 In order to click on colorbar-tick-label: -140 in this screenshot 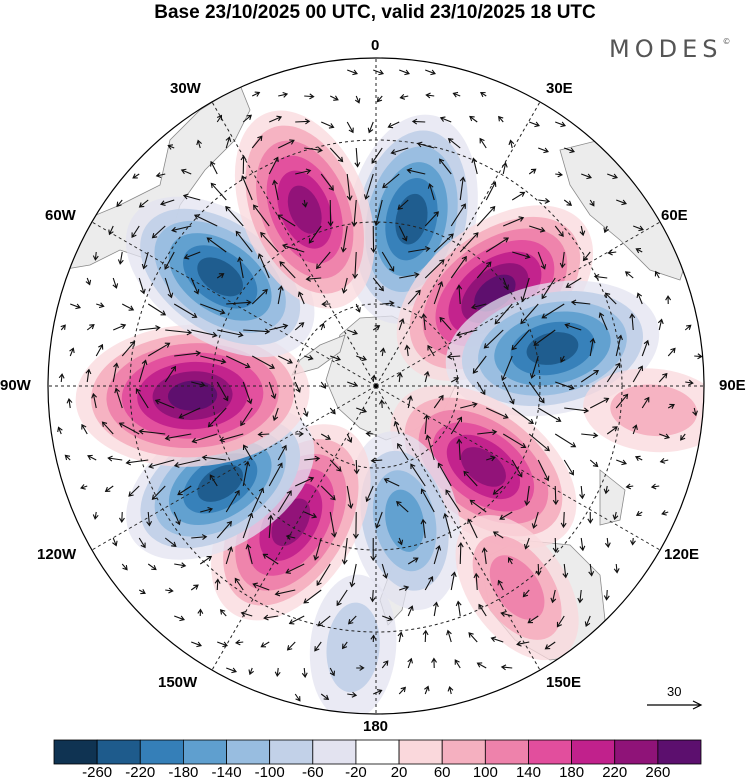, I will do `click(226, 772)`.